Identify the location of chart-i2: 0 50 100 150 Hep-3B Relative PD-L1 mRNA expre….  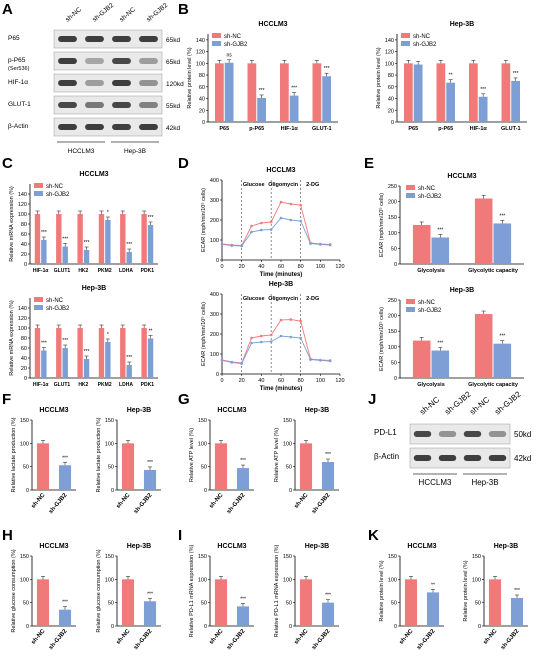
(306, 597).